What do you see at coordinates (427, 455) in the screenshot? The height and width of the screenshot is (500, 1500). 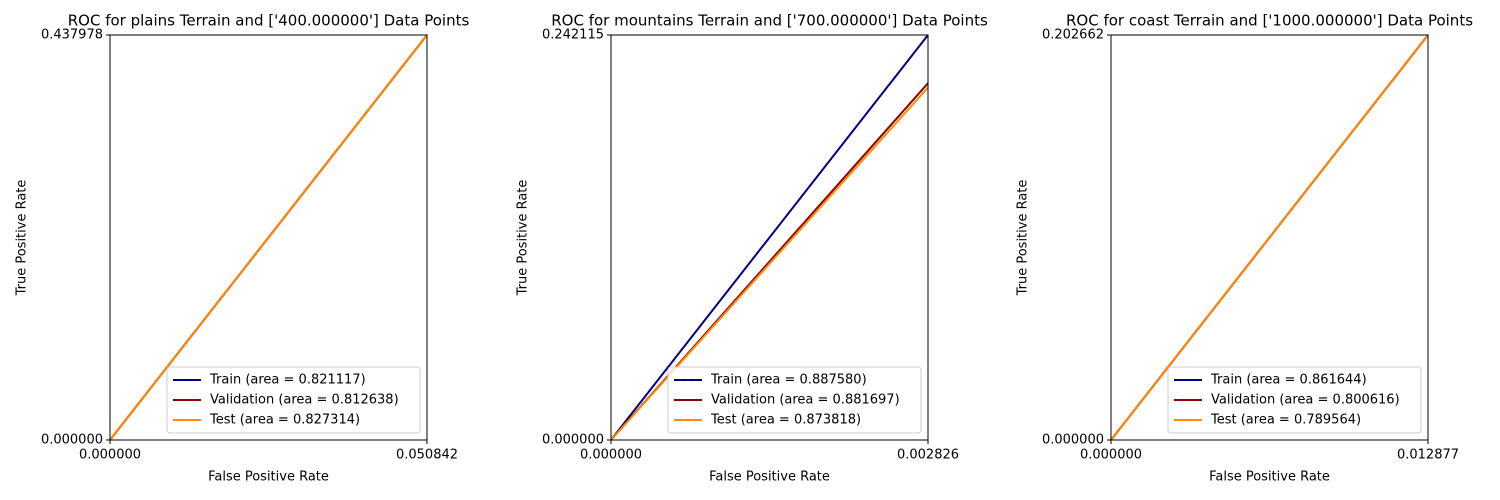 I see `x-tick-label: 0.050842` at bounding box center [427, 455].